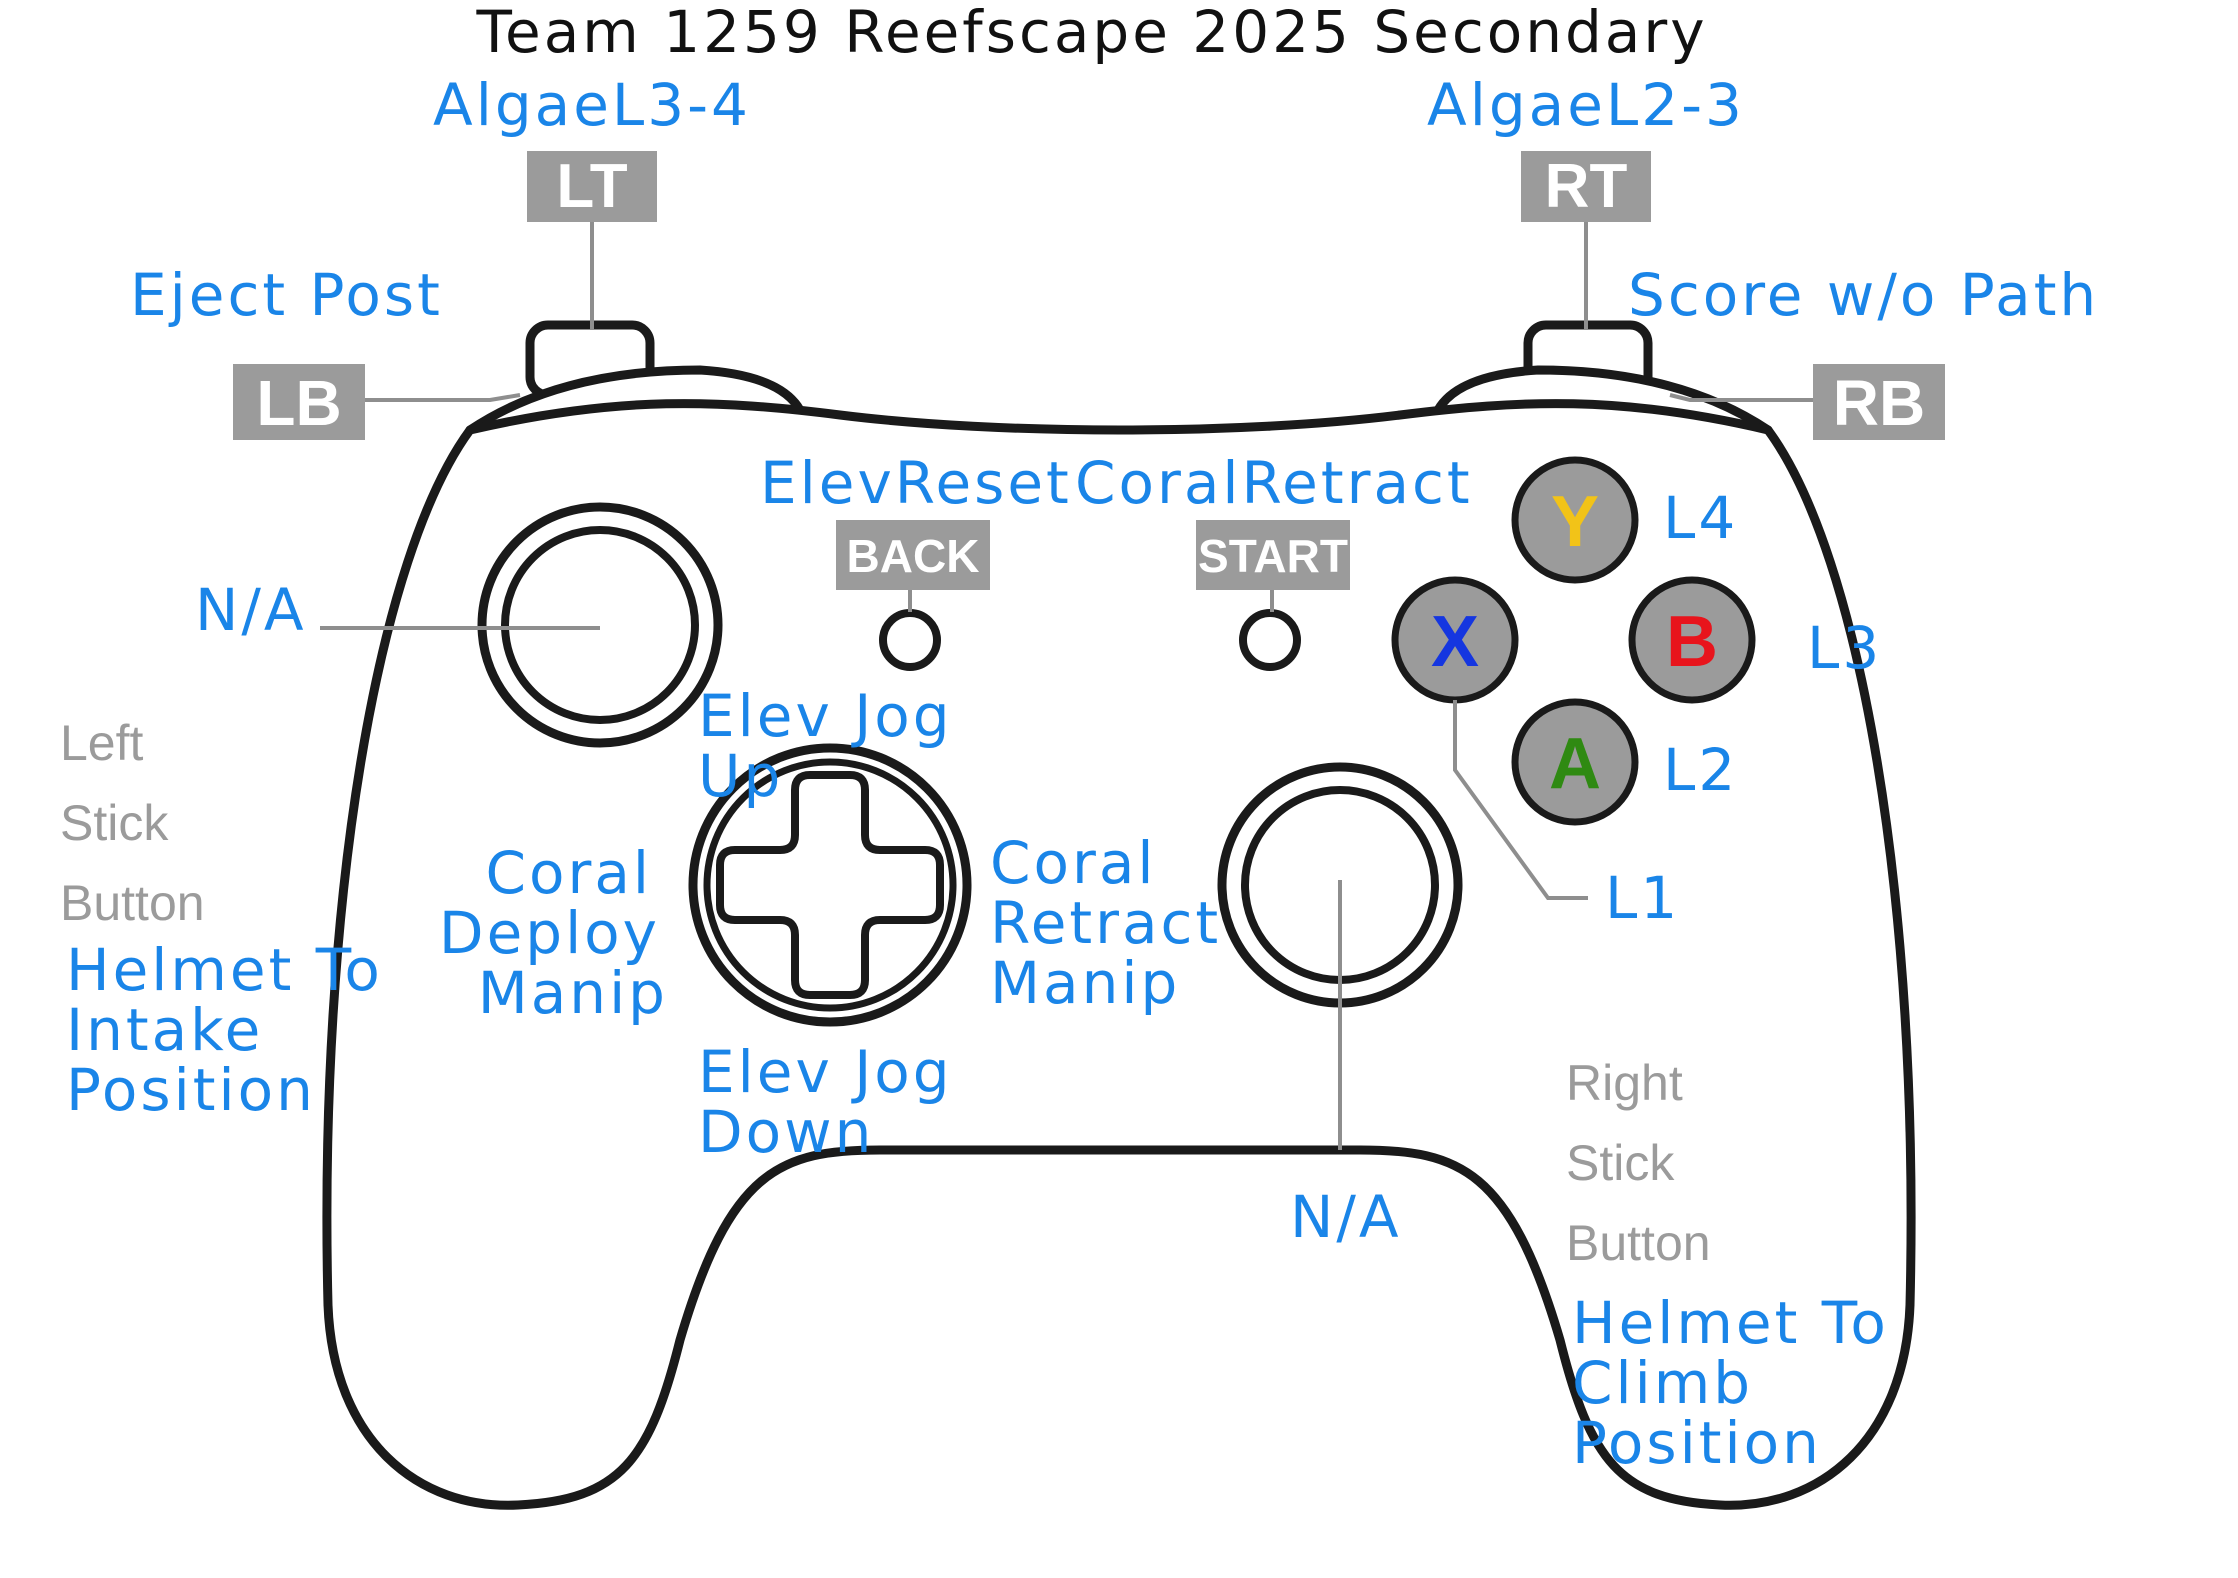 The height and width of the screenshot is (1578, 2238). What do you see at coordinates (1638, 1243) in the screenshot?
I see `right-stick-button-label-3: Button` at bounding box center [1638, 1243].